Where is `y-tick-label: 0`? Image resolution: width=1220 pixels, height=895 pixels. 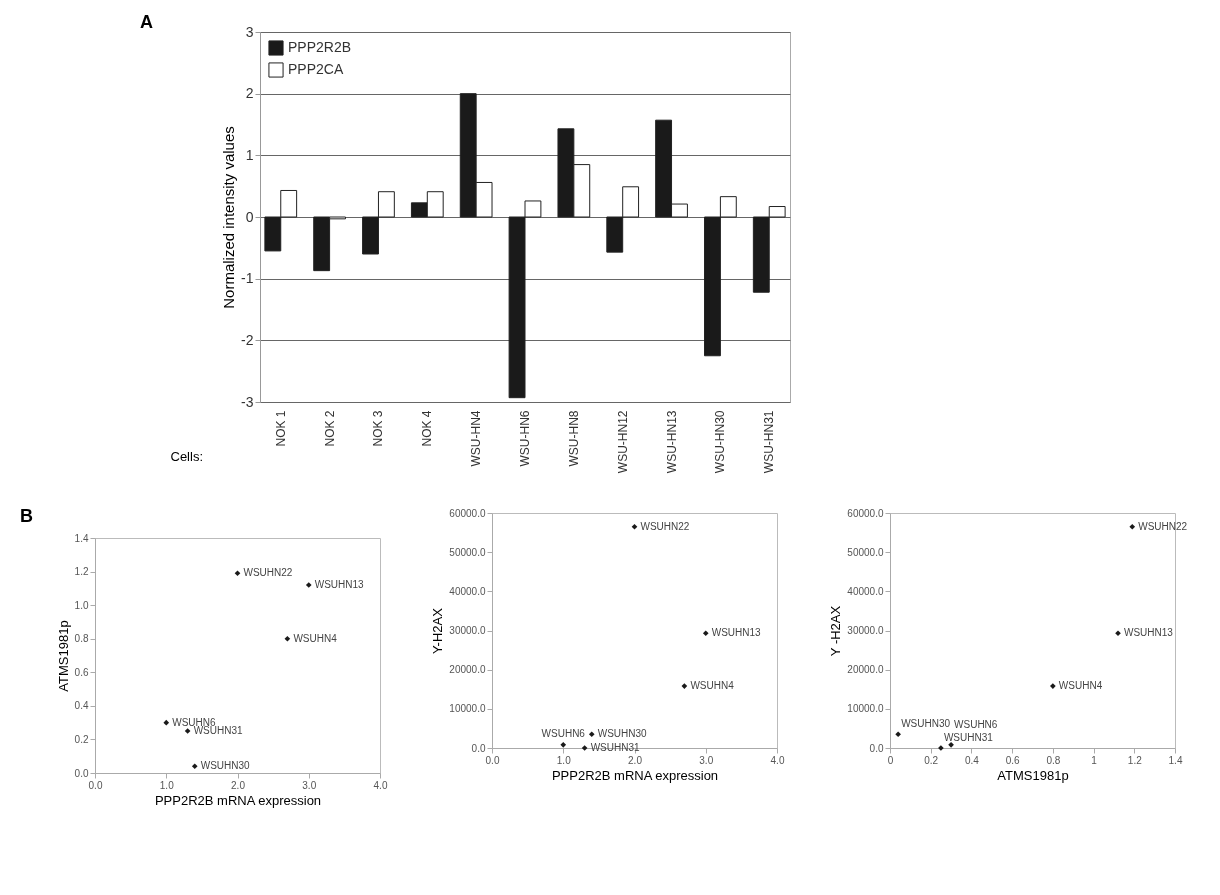
y-tick-label: 0 is located at coordinates (249, 216).